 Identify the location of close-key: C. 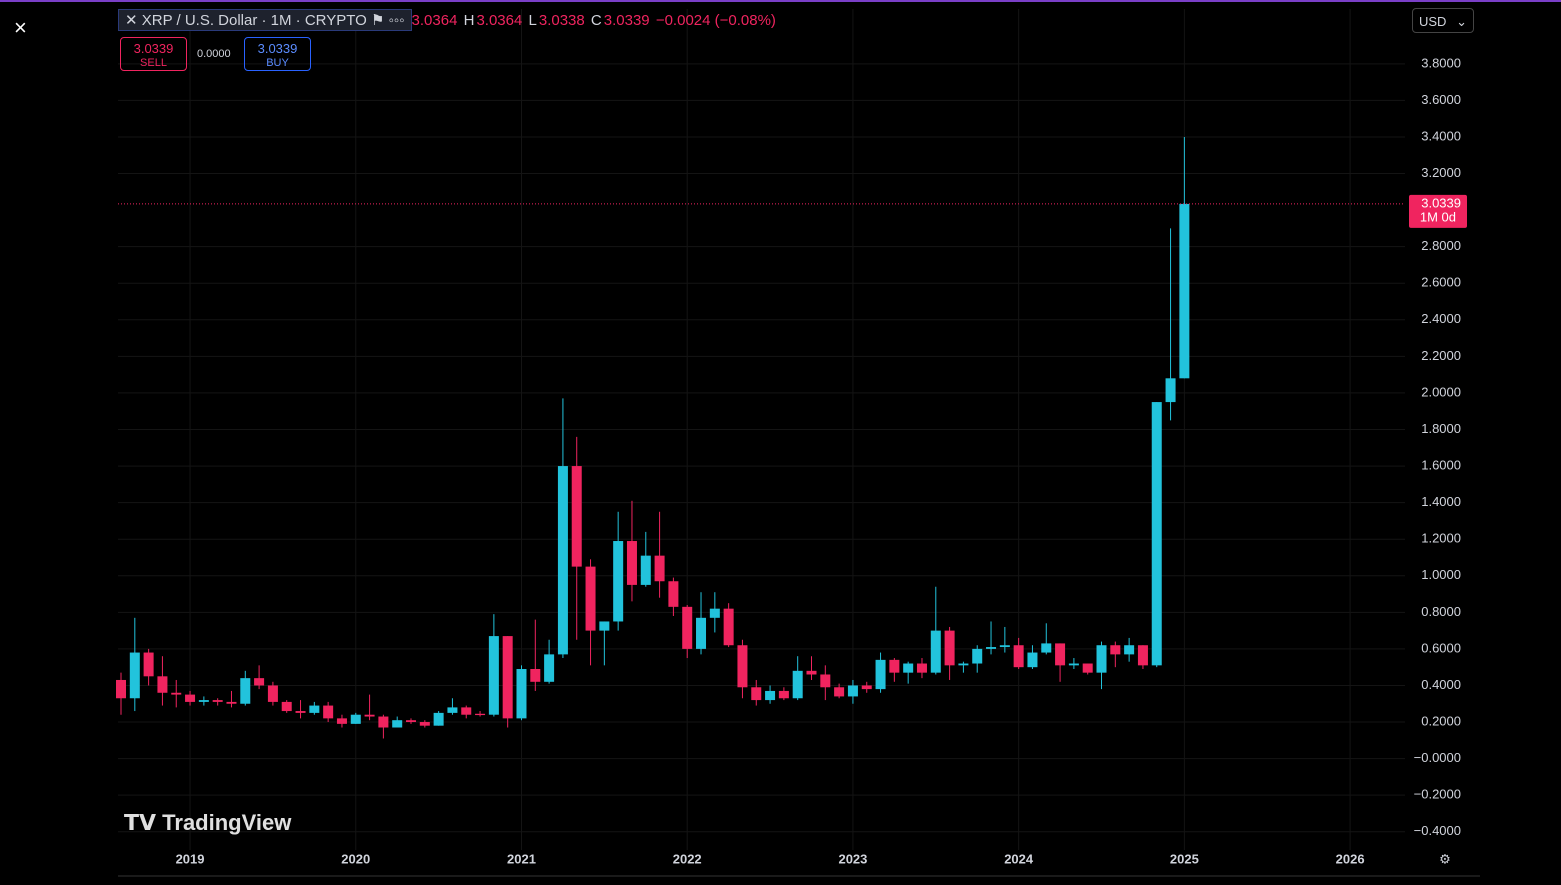
(596, 20).